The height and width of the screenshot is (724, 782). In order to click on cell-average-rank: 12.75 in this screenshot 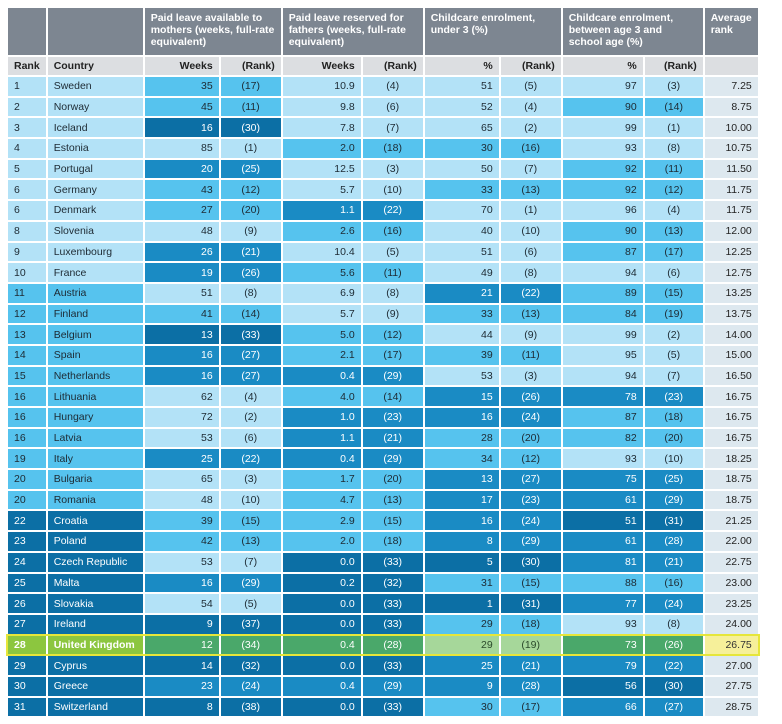, I will do `click(731, 272)`.